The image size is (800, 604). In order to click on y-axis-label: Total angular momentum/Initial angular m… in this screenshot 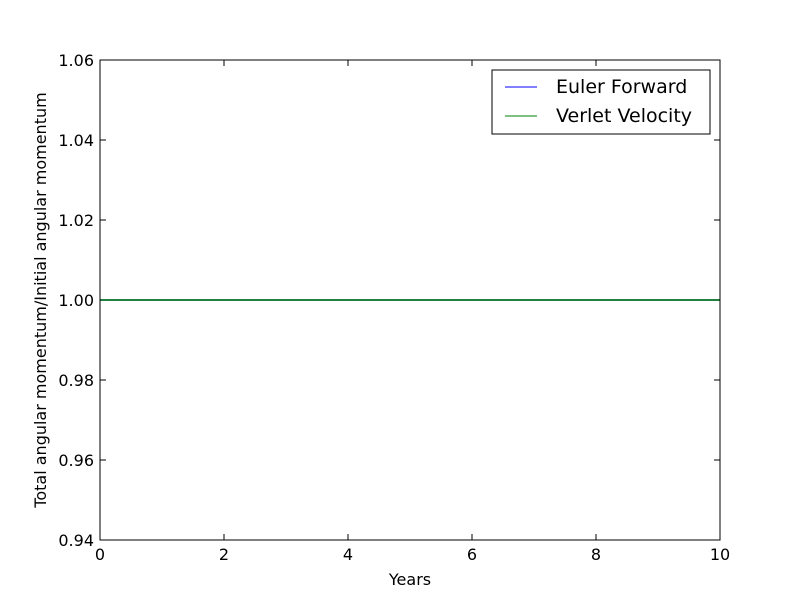, I will do `click(40, 300)`.